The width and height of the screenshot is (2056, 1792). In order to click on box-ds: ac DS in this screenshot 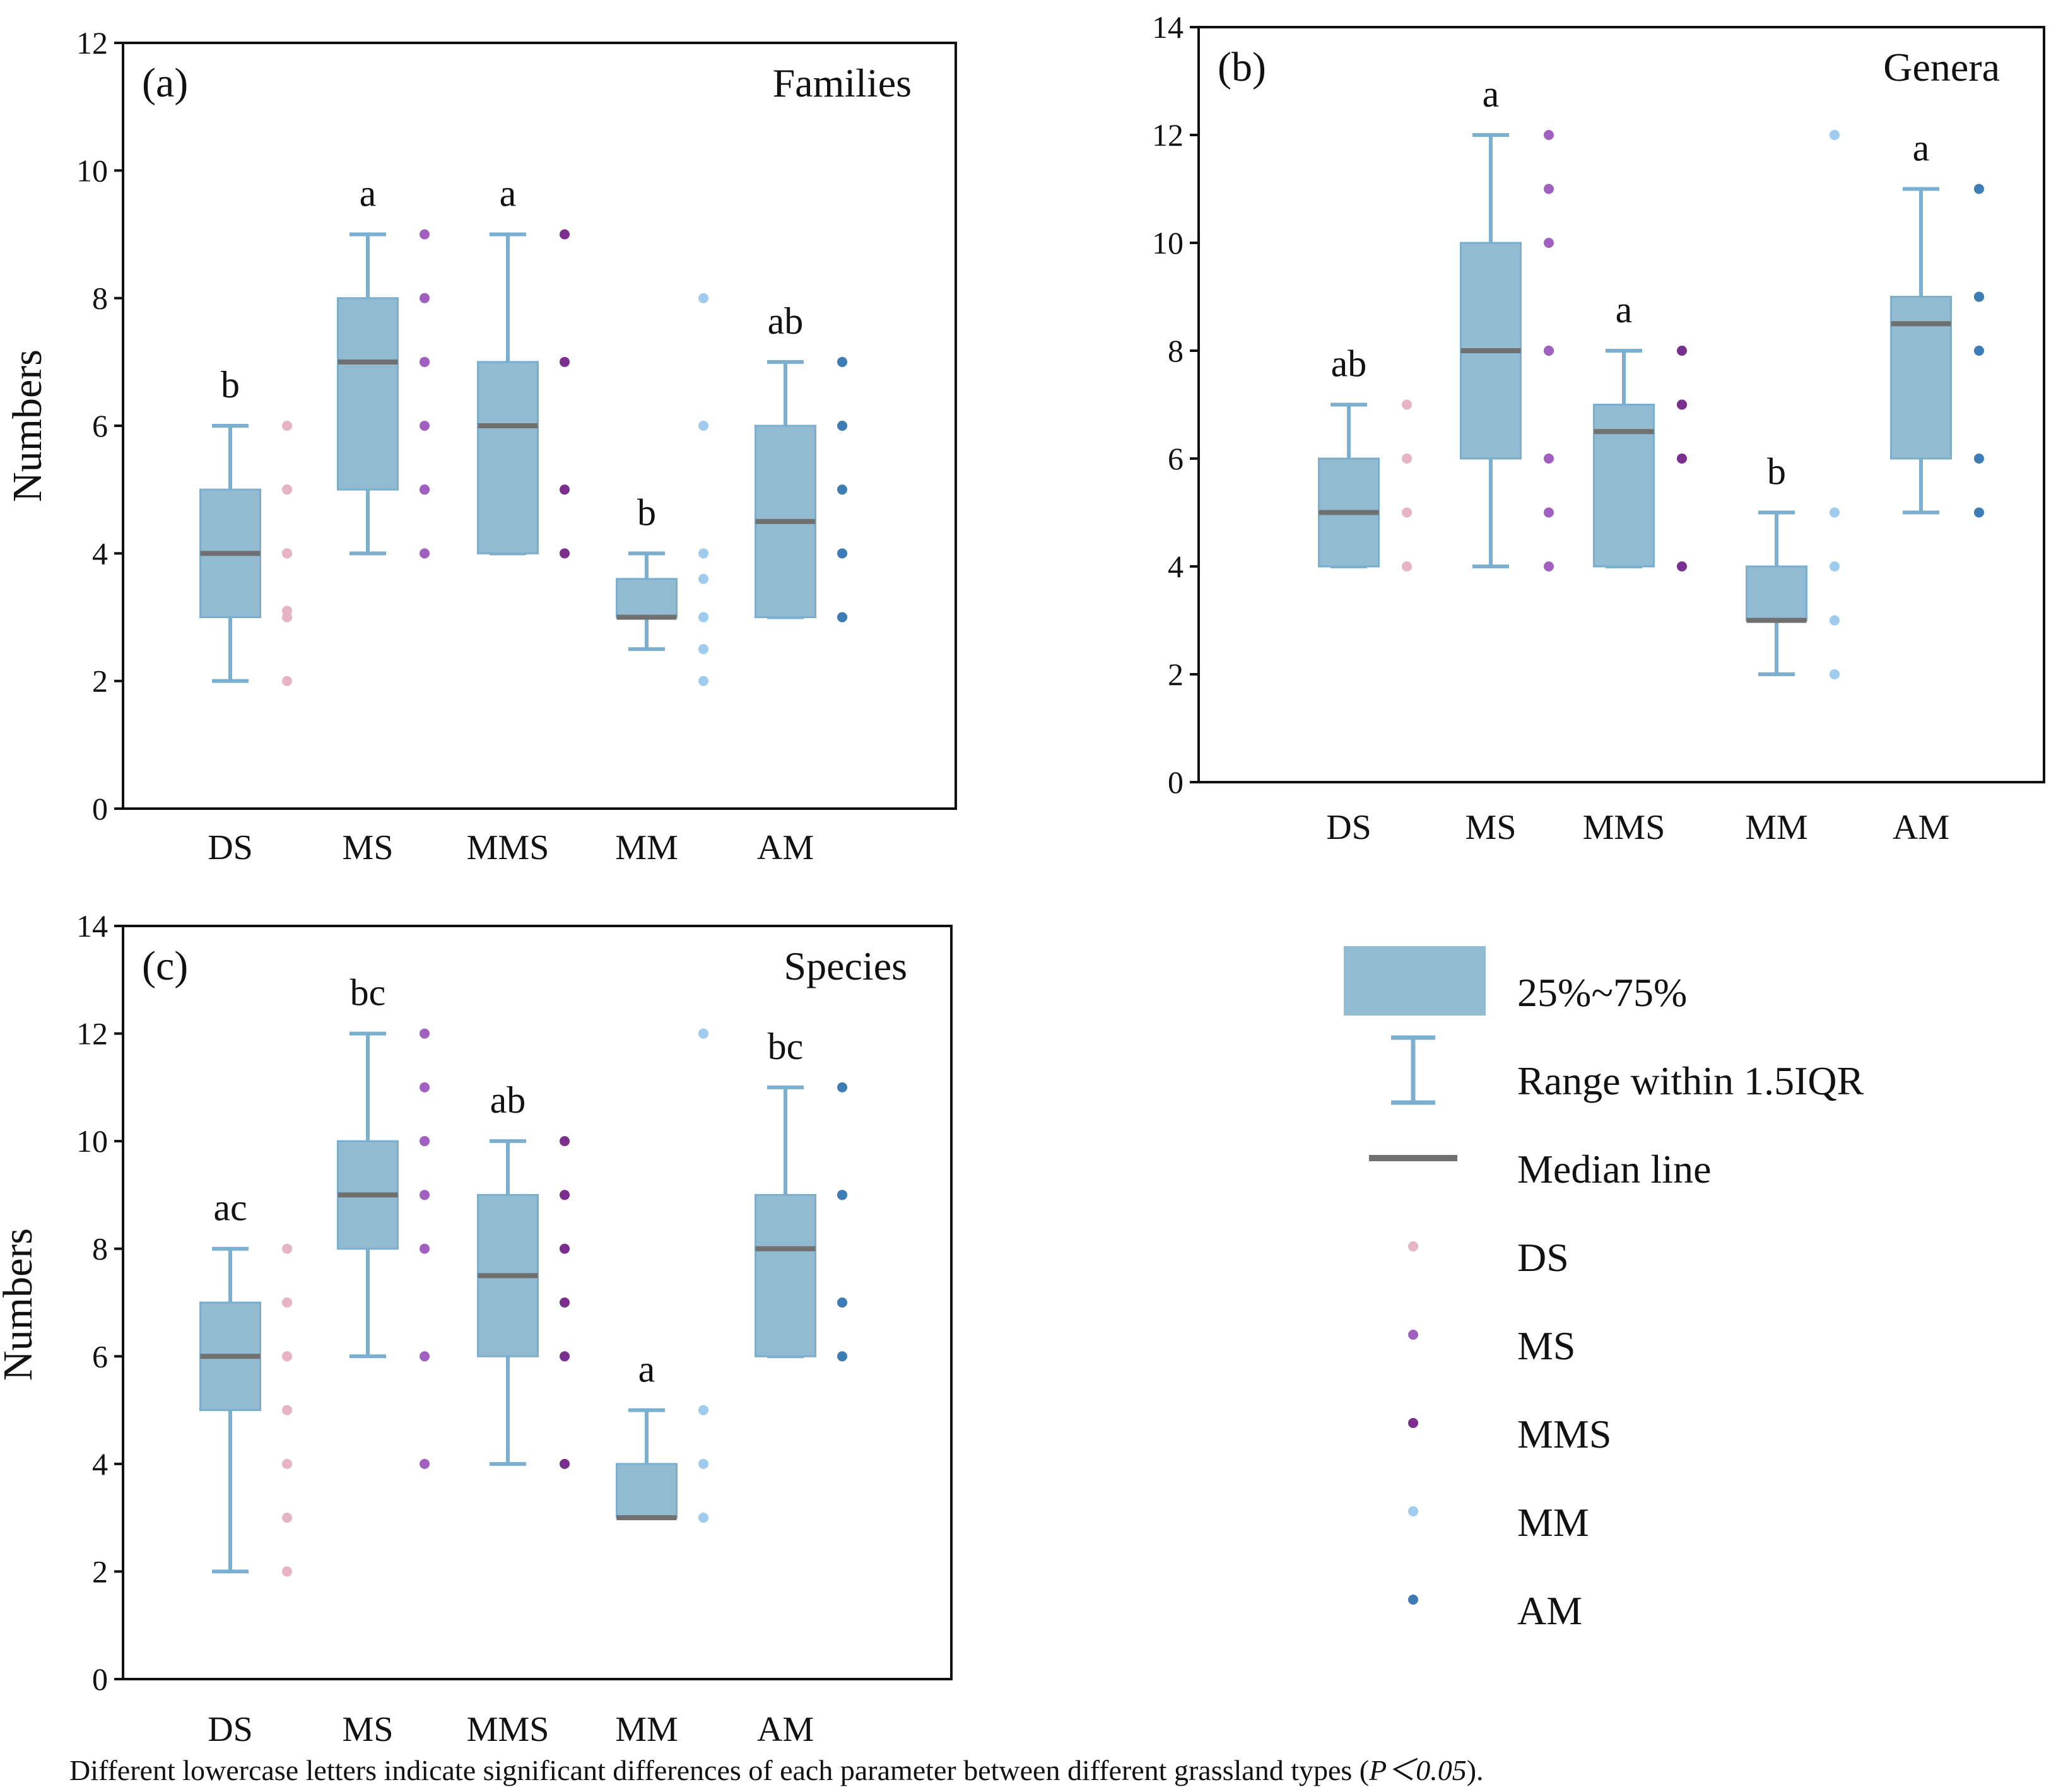, I will do `click(245, 1468)`.